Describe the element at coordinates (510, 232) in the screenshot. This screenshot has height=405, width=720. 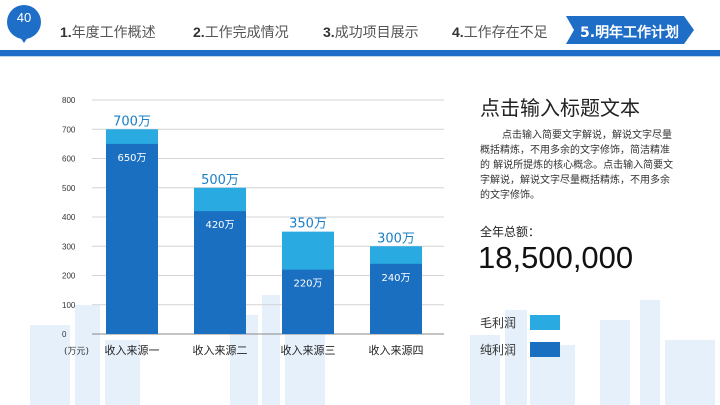
I see `total-label: 全年总额：` at that location.